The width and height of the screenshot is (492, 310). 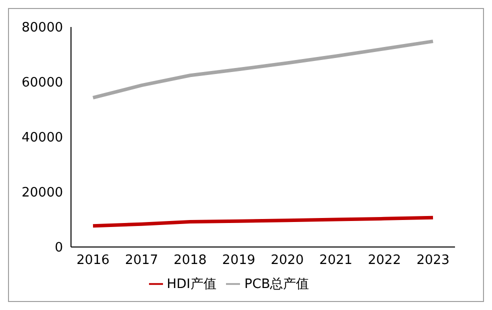 What do you see at coordinates (42, 83) in the screenshot?
I see `y-tick-label: 60000` at bounding box center [42, 83].